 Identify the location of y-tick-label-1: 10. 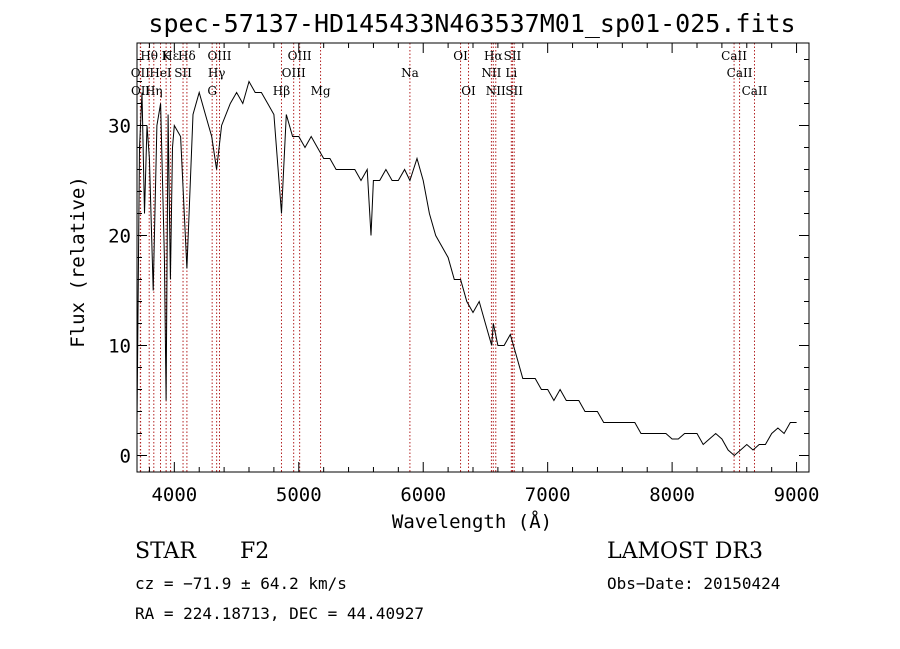
(119, 347).